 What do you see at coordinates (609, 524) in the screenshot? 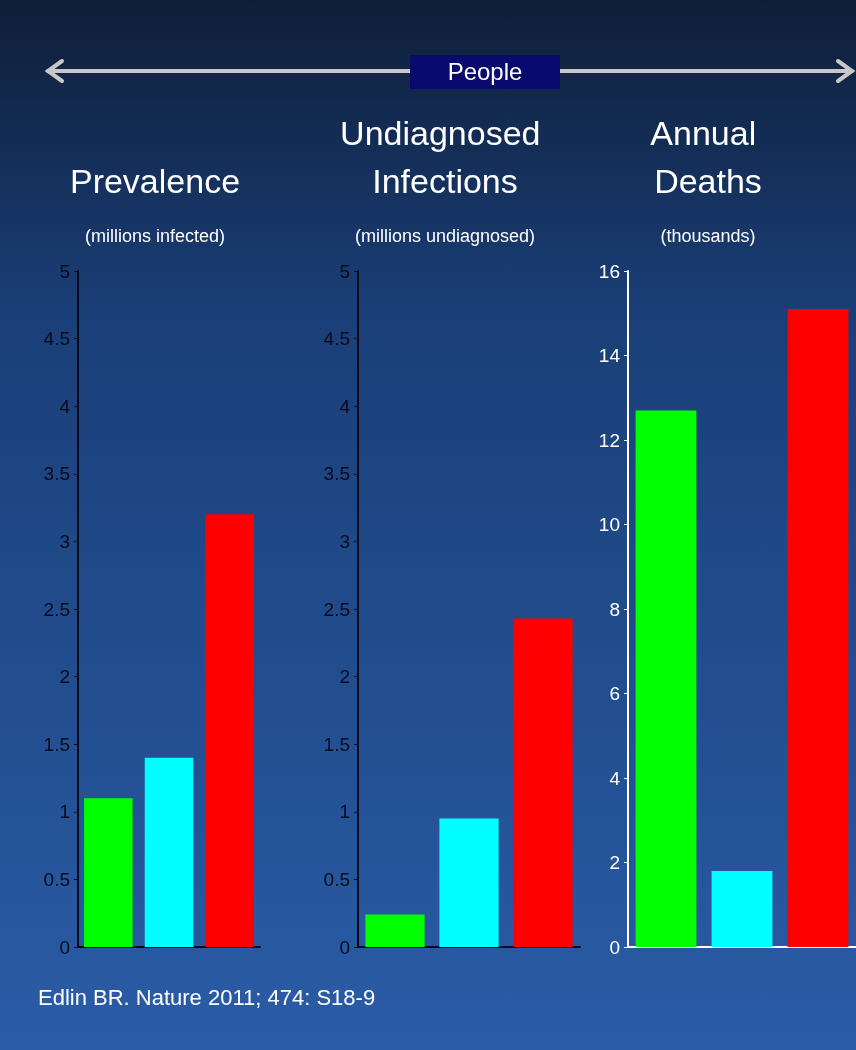
I see `y-tick-label: 10` at bounding box center [609, 524].